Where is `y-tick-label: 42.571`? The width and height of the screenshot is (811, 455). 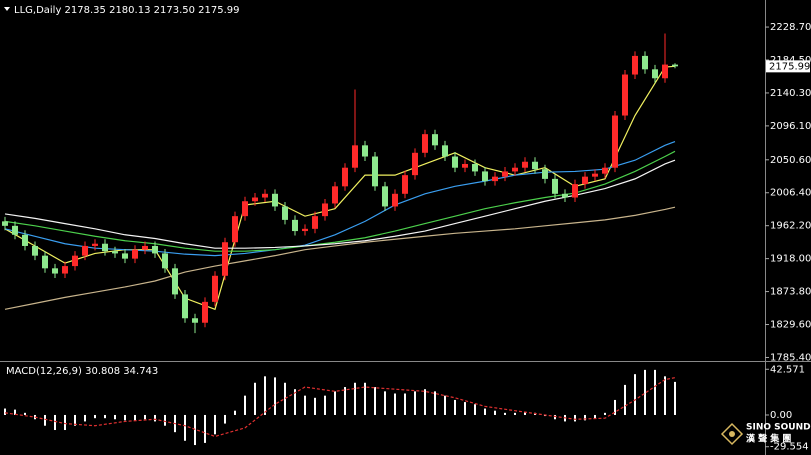
y-tick-label: 42.571 is located at coordinates (787, 369).